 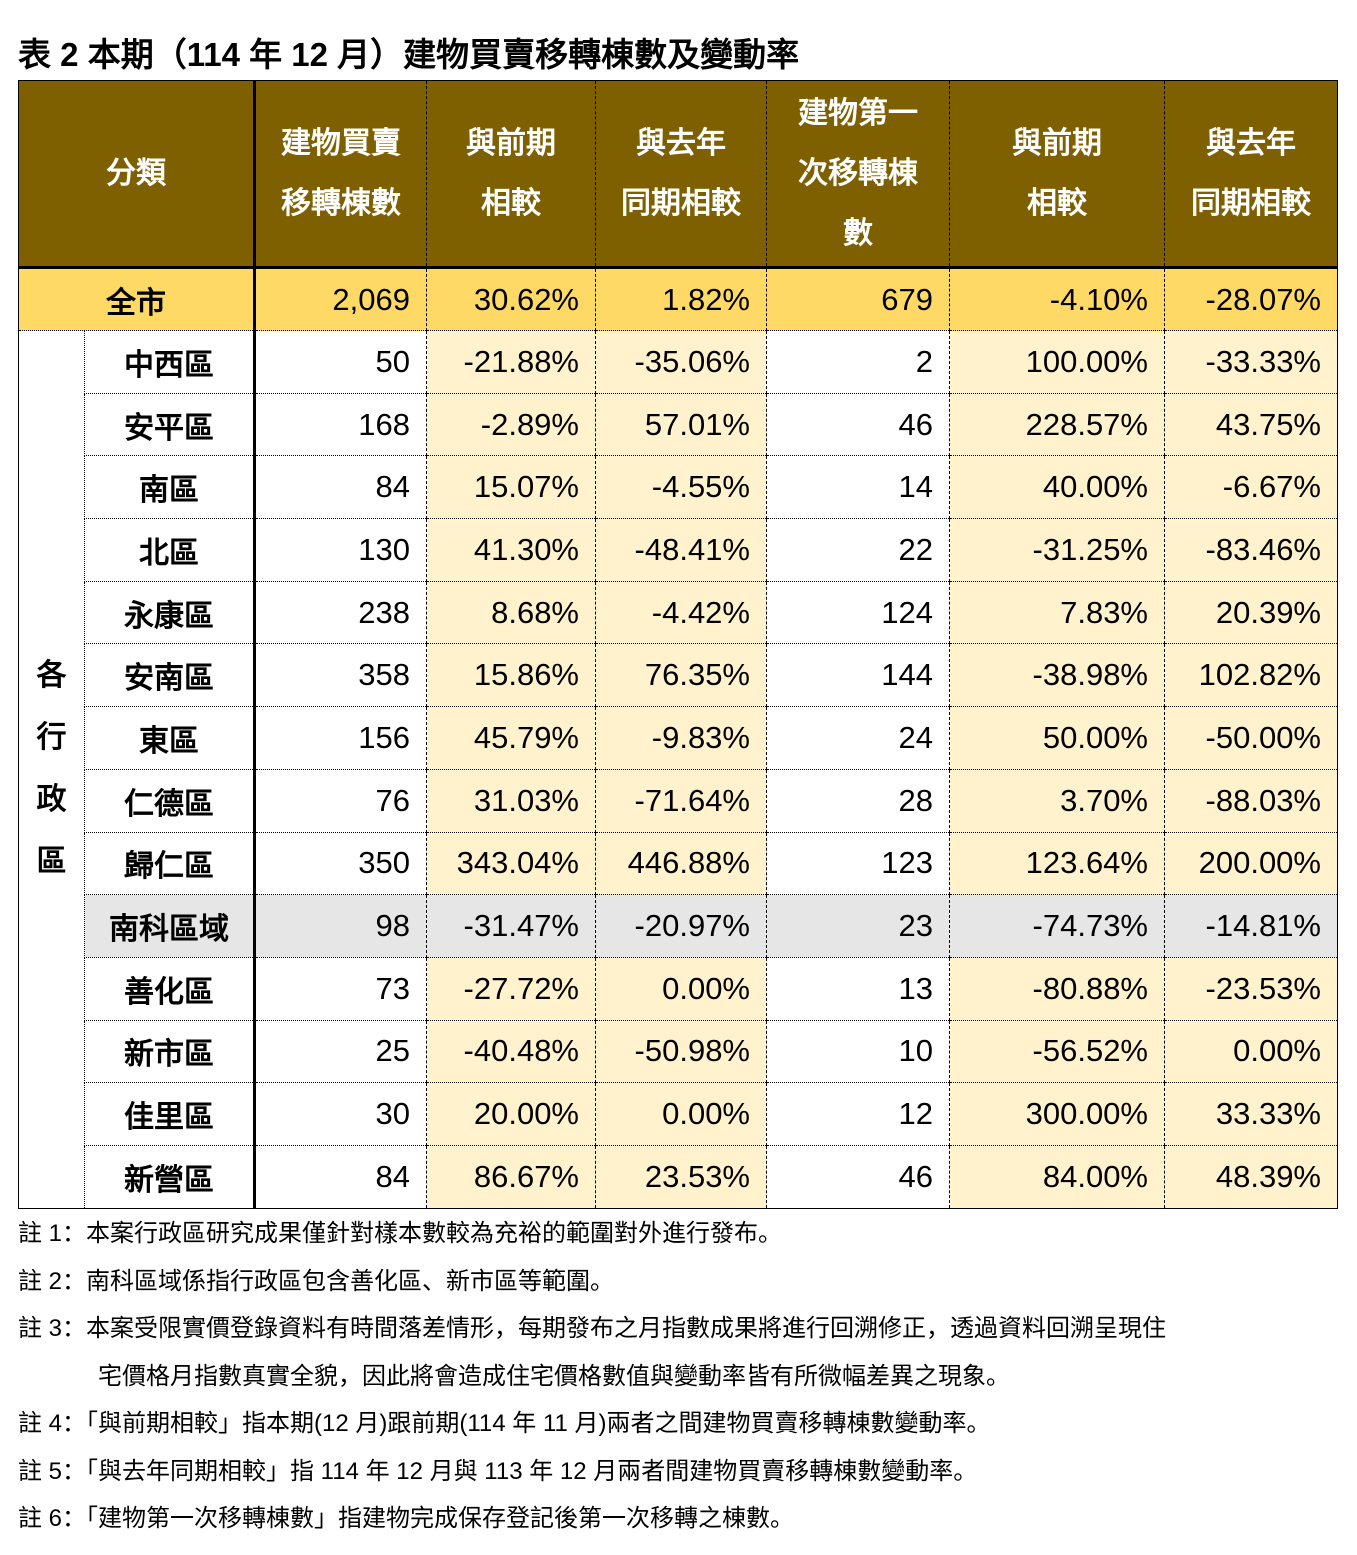 I want to click on cell-value: 343.04%, so click(x=511, y=864).